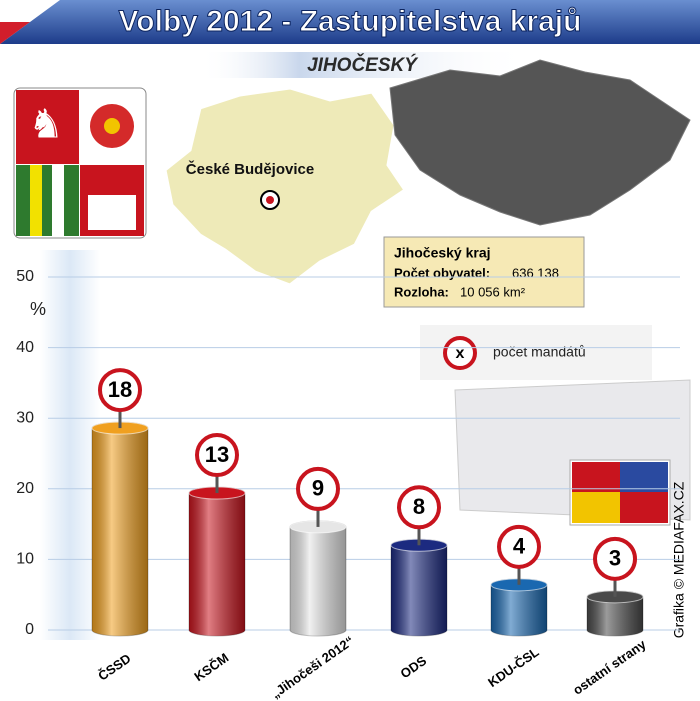 This screenshot has width=700, height=701. I want to click on legend-symbol-ring, so click(460, 353).